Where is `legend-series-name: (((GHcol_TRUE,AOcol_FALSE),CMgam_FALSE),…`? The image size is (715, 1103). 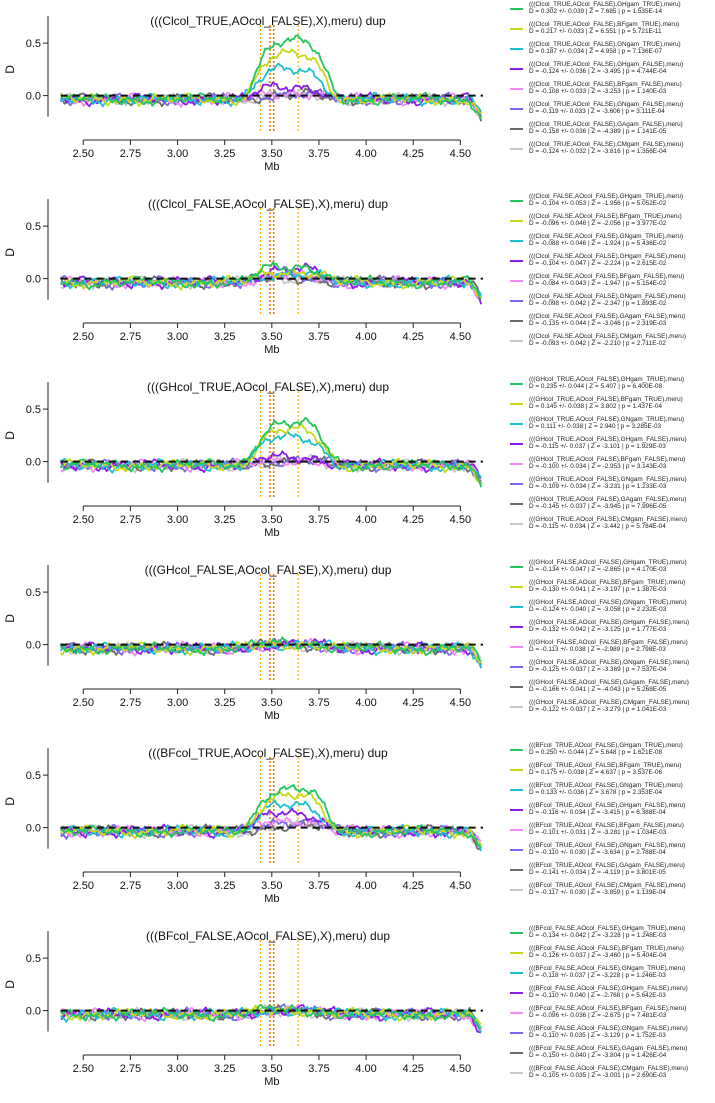
legend-series-name: (((GHcol_TRUE,AOcol_FALSE),CMgam_FALSE),… is located at coordinates (608, 519).